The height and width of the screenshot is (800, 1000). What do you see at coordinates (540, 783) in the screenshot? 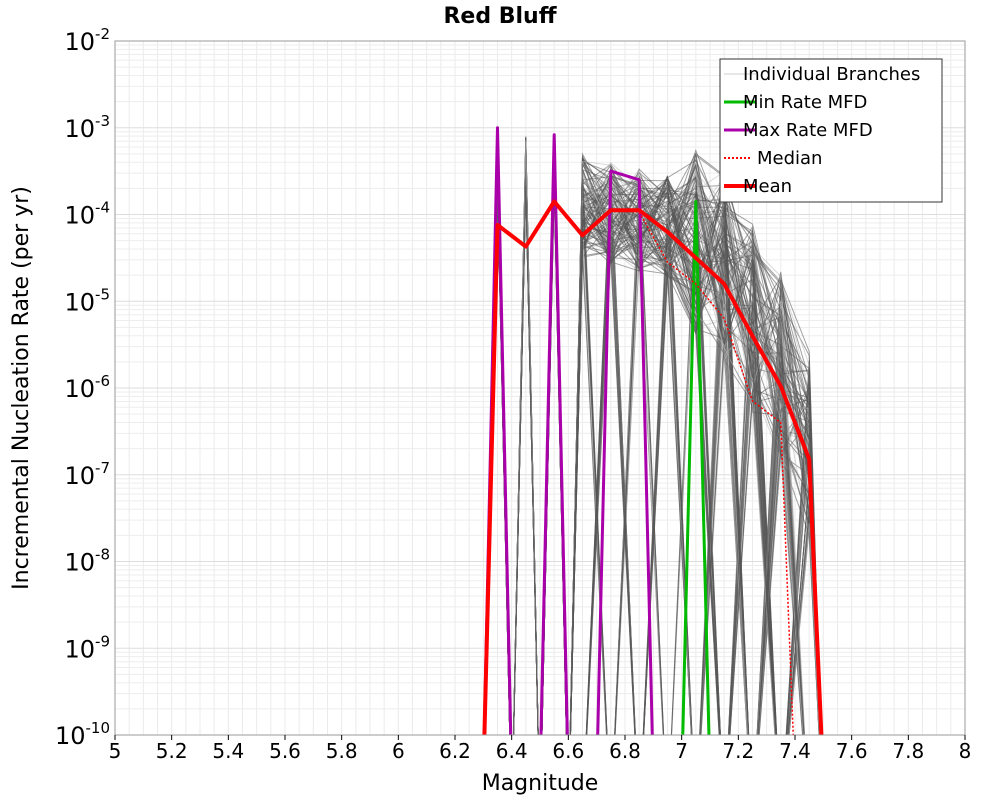
I see `x-axis-label: Magnitude` at bounding box center [540, 783].